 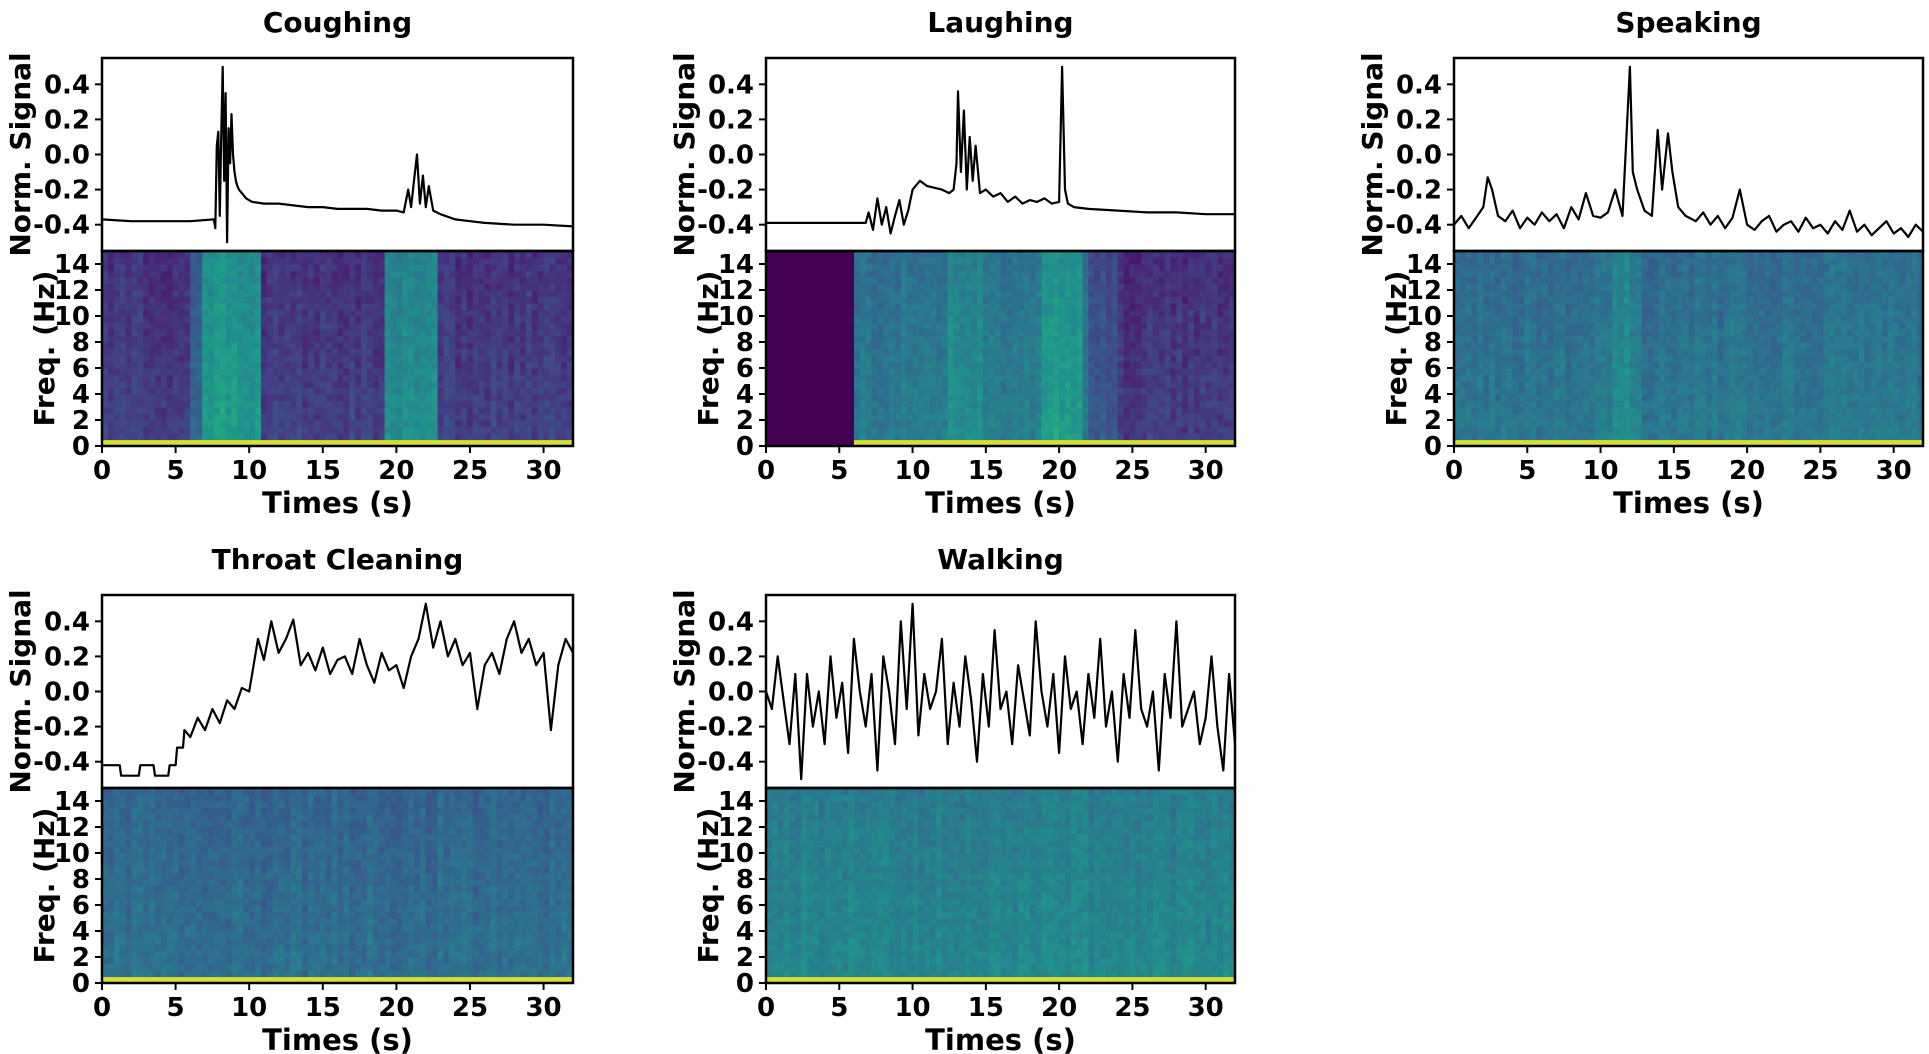 I want to click on subplot-title: Throat Cleaning, so click(x=338, y=559).